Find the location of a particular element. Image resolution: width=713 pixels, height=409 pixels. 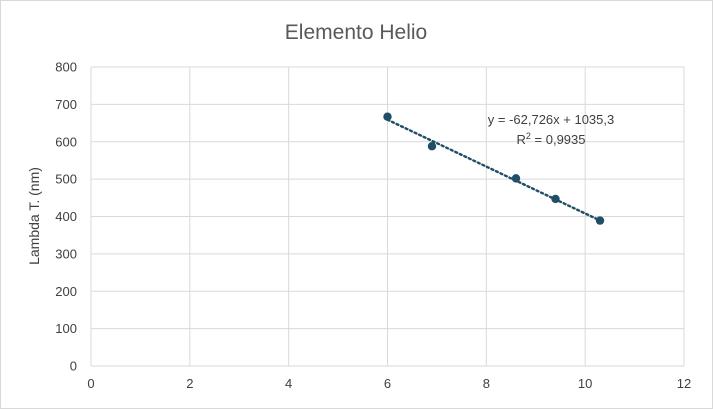

x-tick-label: 0 is located at coordinates (90, 383).